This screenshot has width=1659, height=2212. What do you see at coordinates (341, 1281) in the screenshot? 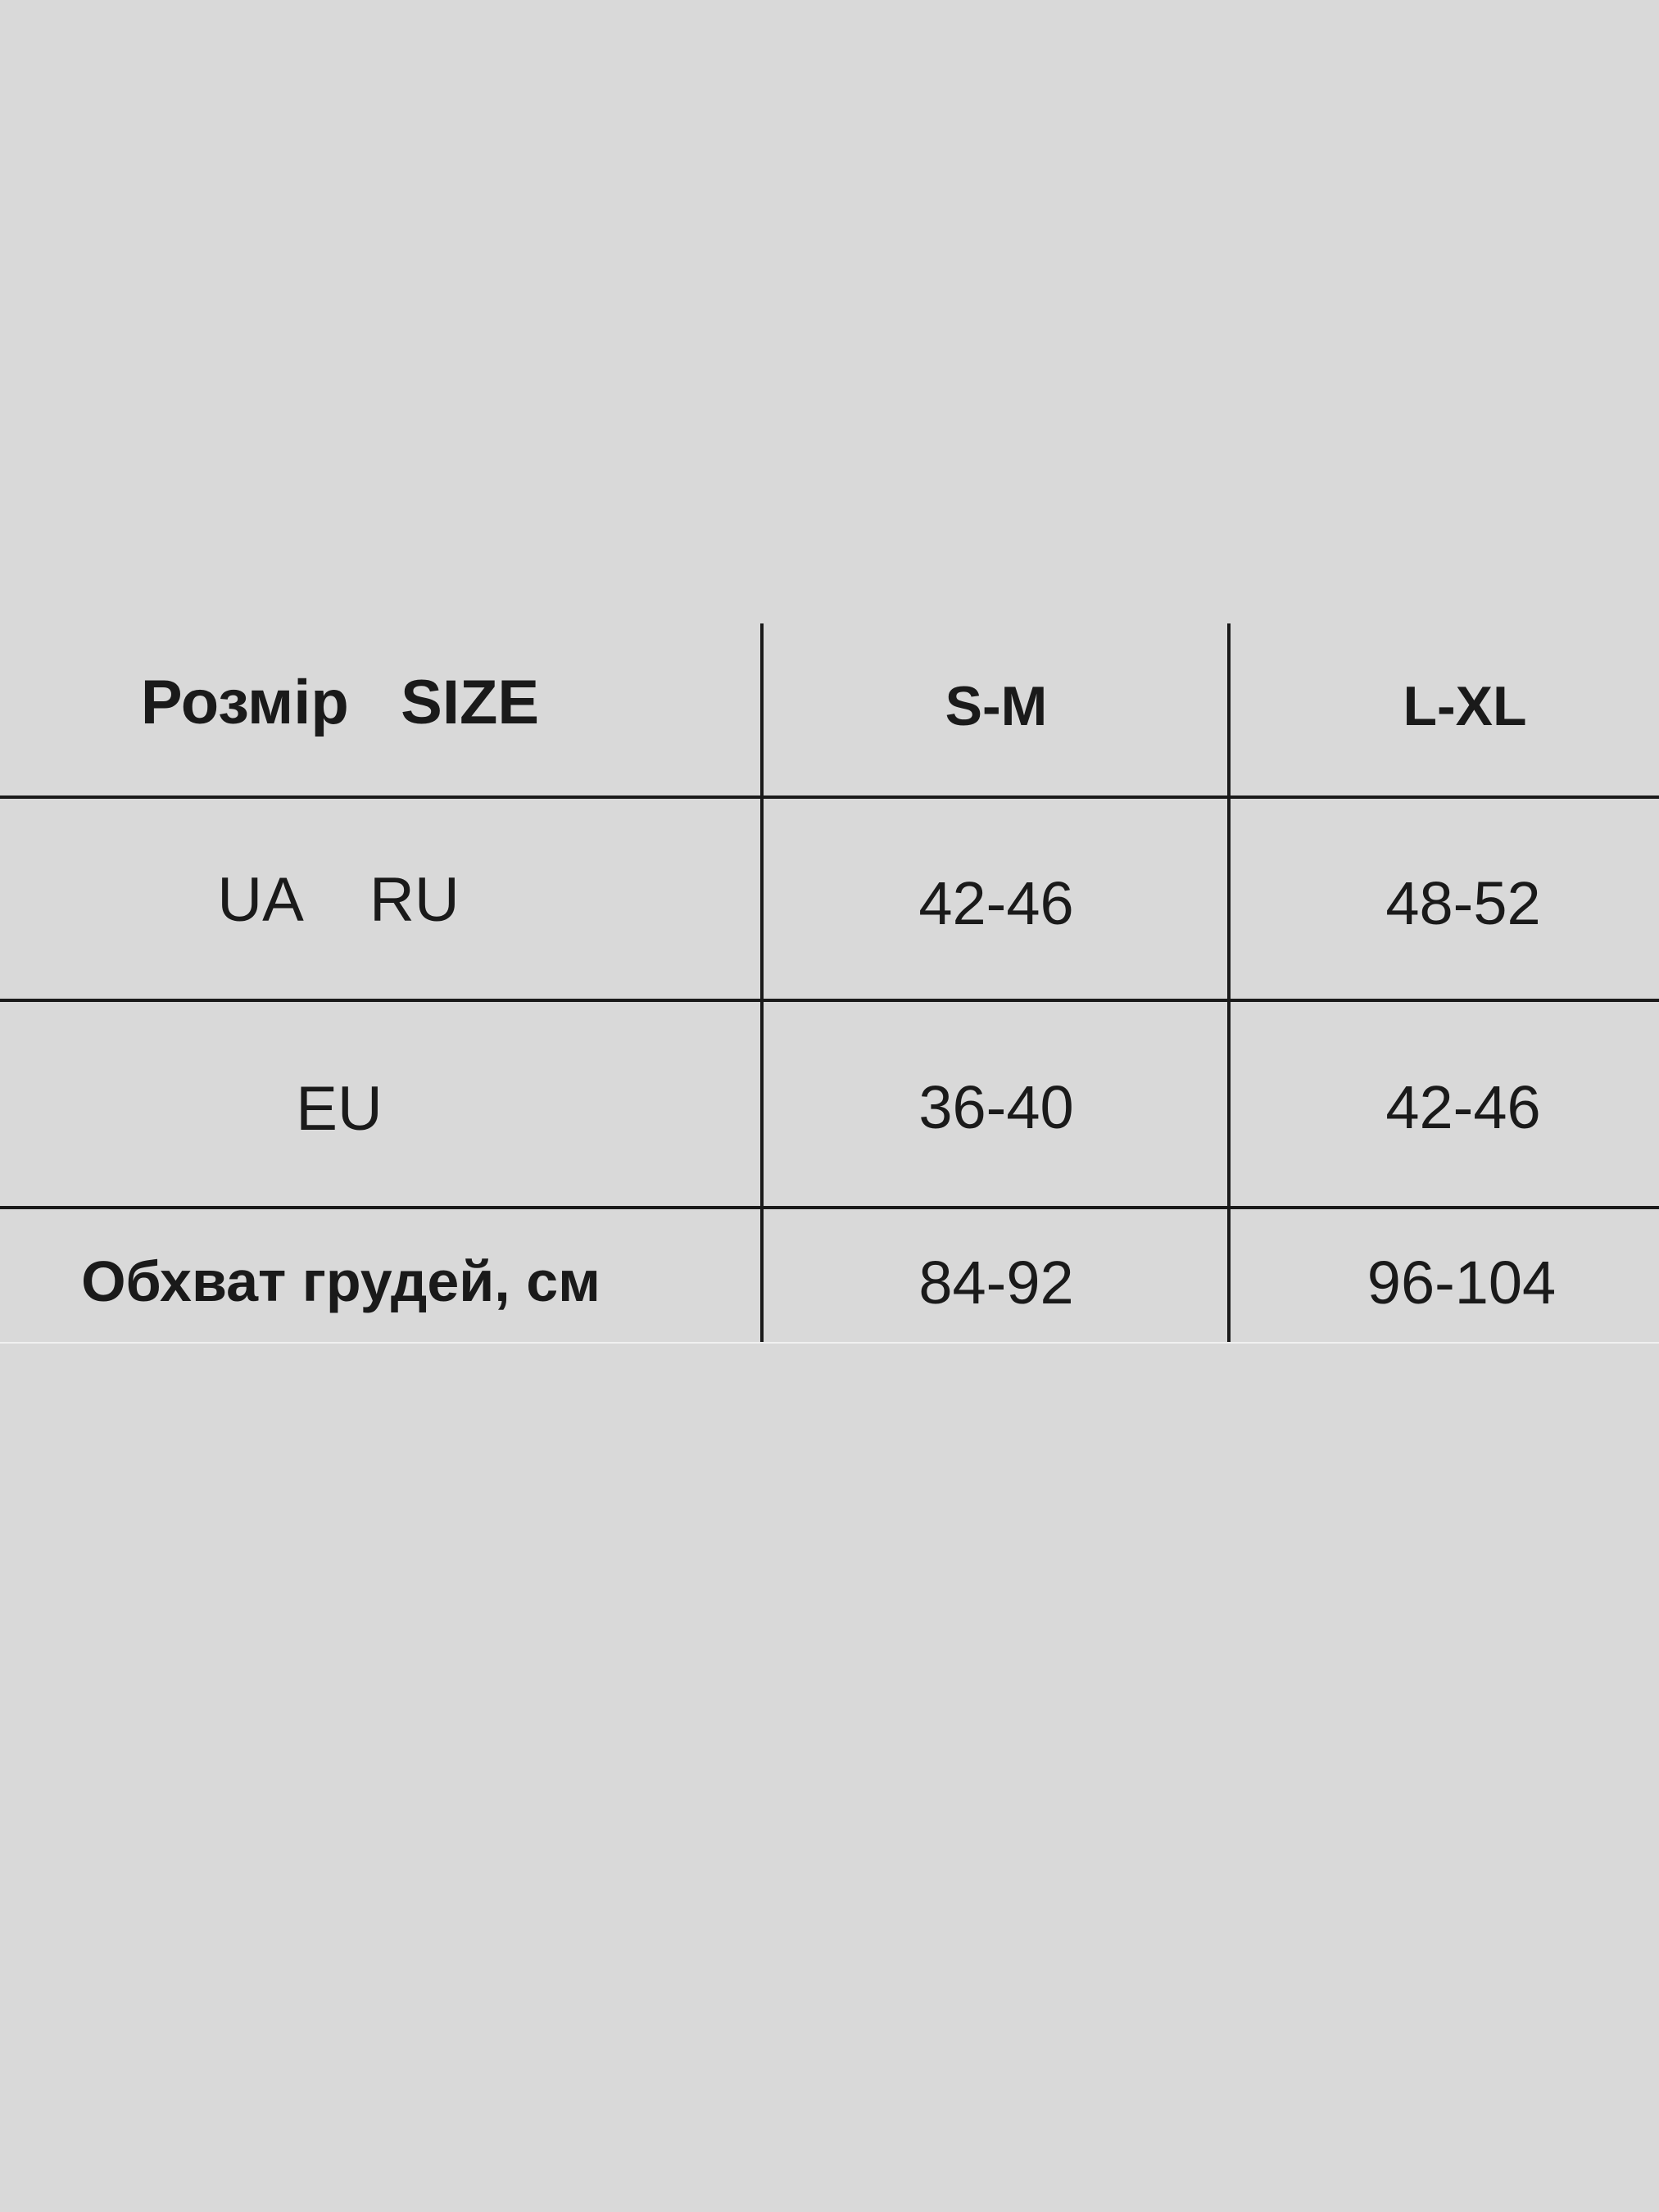
I see `row-label-bust: Обхват грудей, см` at bounding box center [341, 1281].